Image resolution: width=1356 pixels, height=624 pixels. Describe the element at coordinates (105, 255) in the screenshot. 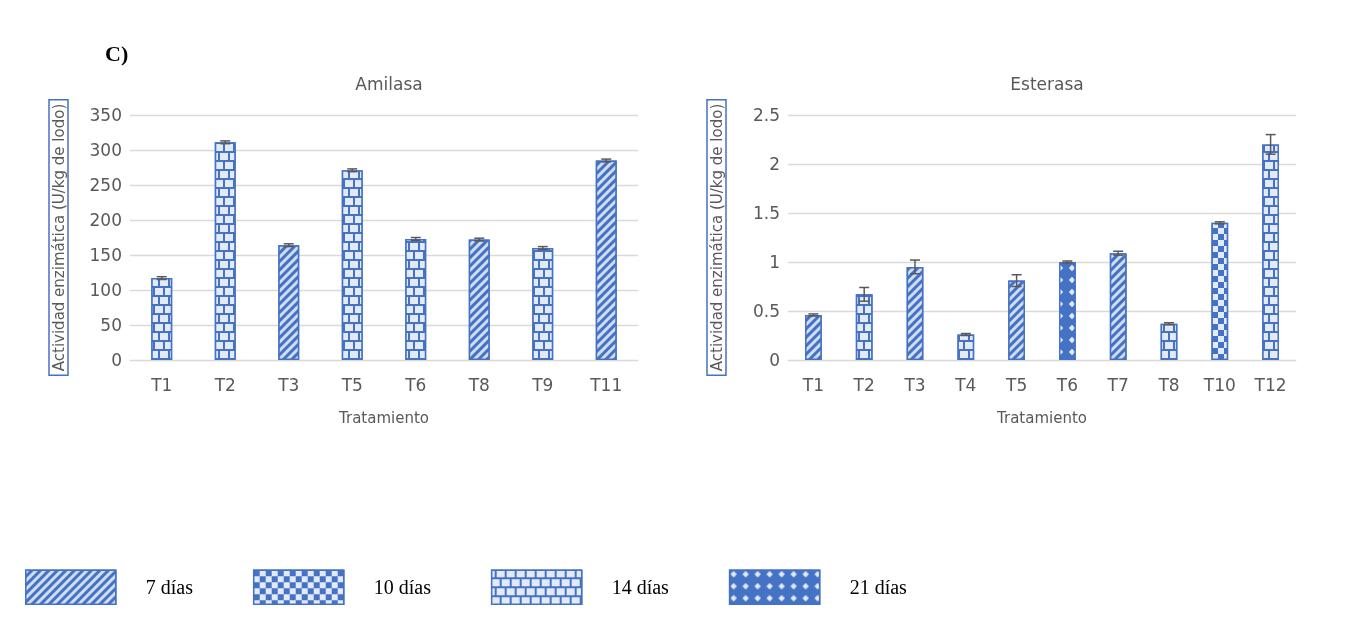

I see `y-tick-label: 150` at that location.